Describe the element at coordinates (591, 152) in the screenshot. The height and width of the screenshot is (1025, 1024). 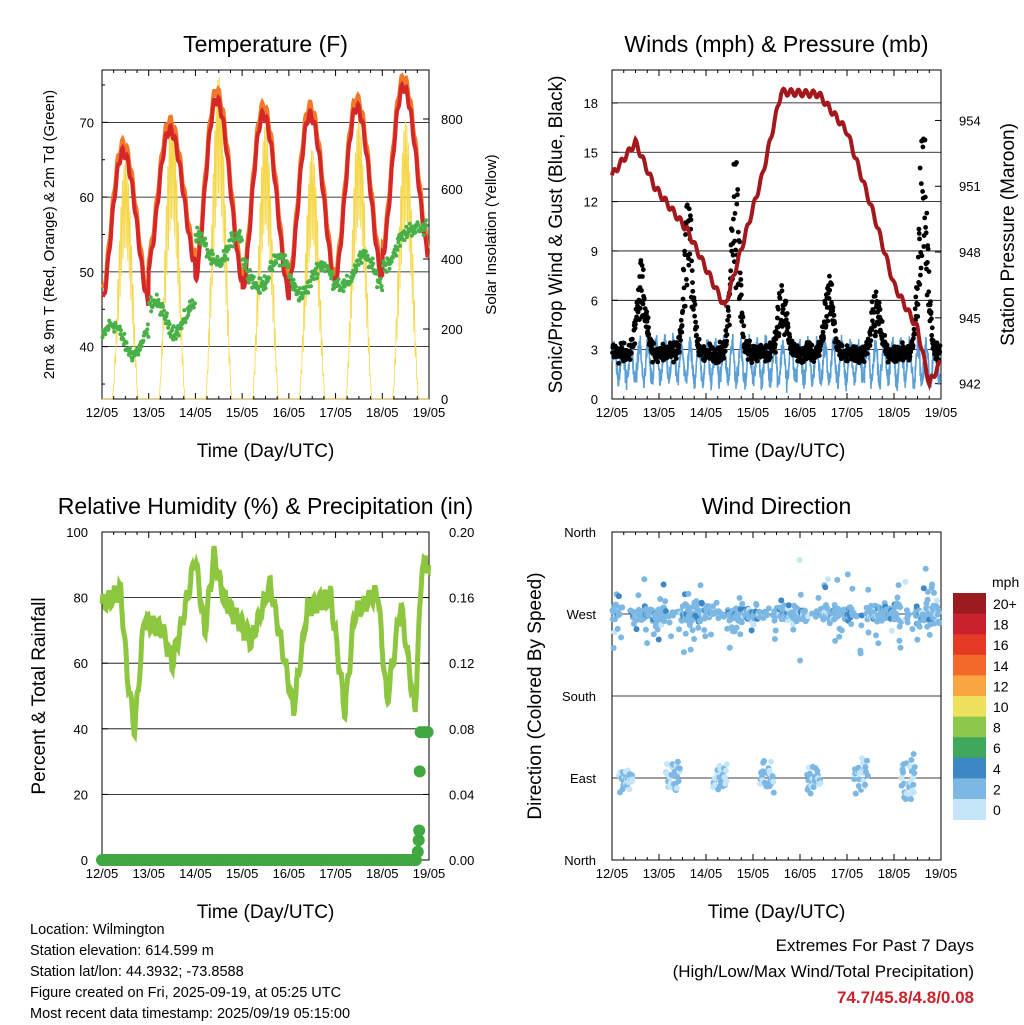
I see `y-tick-label: 15` at that location.